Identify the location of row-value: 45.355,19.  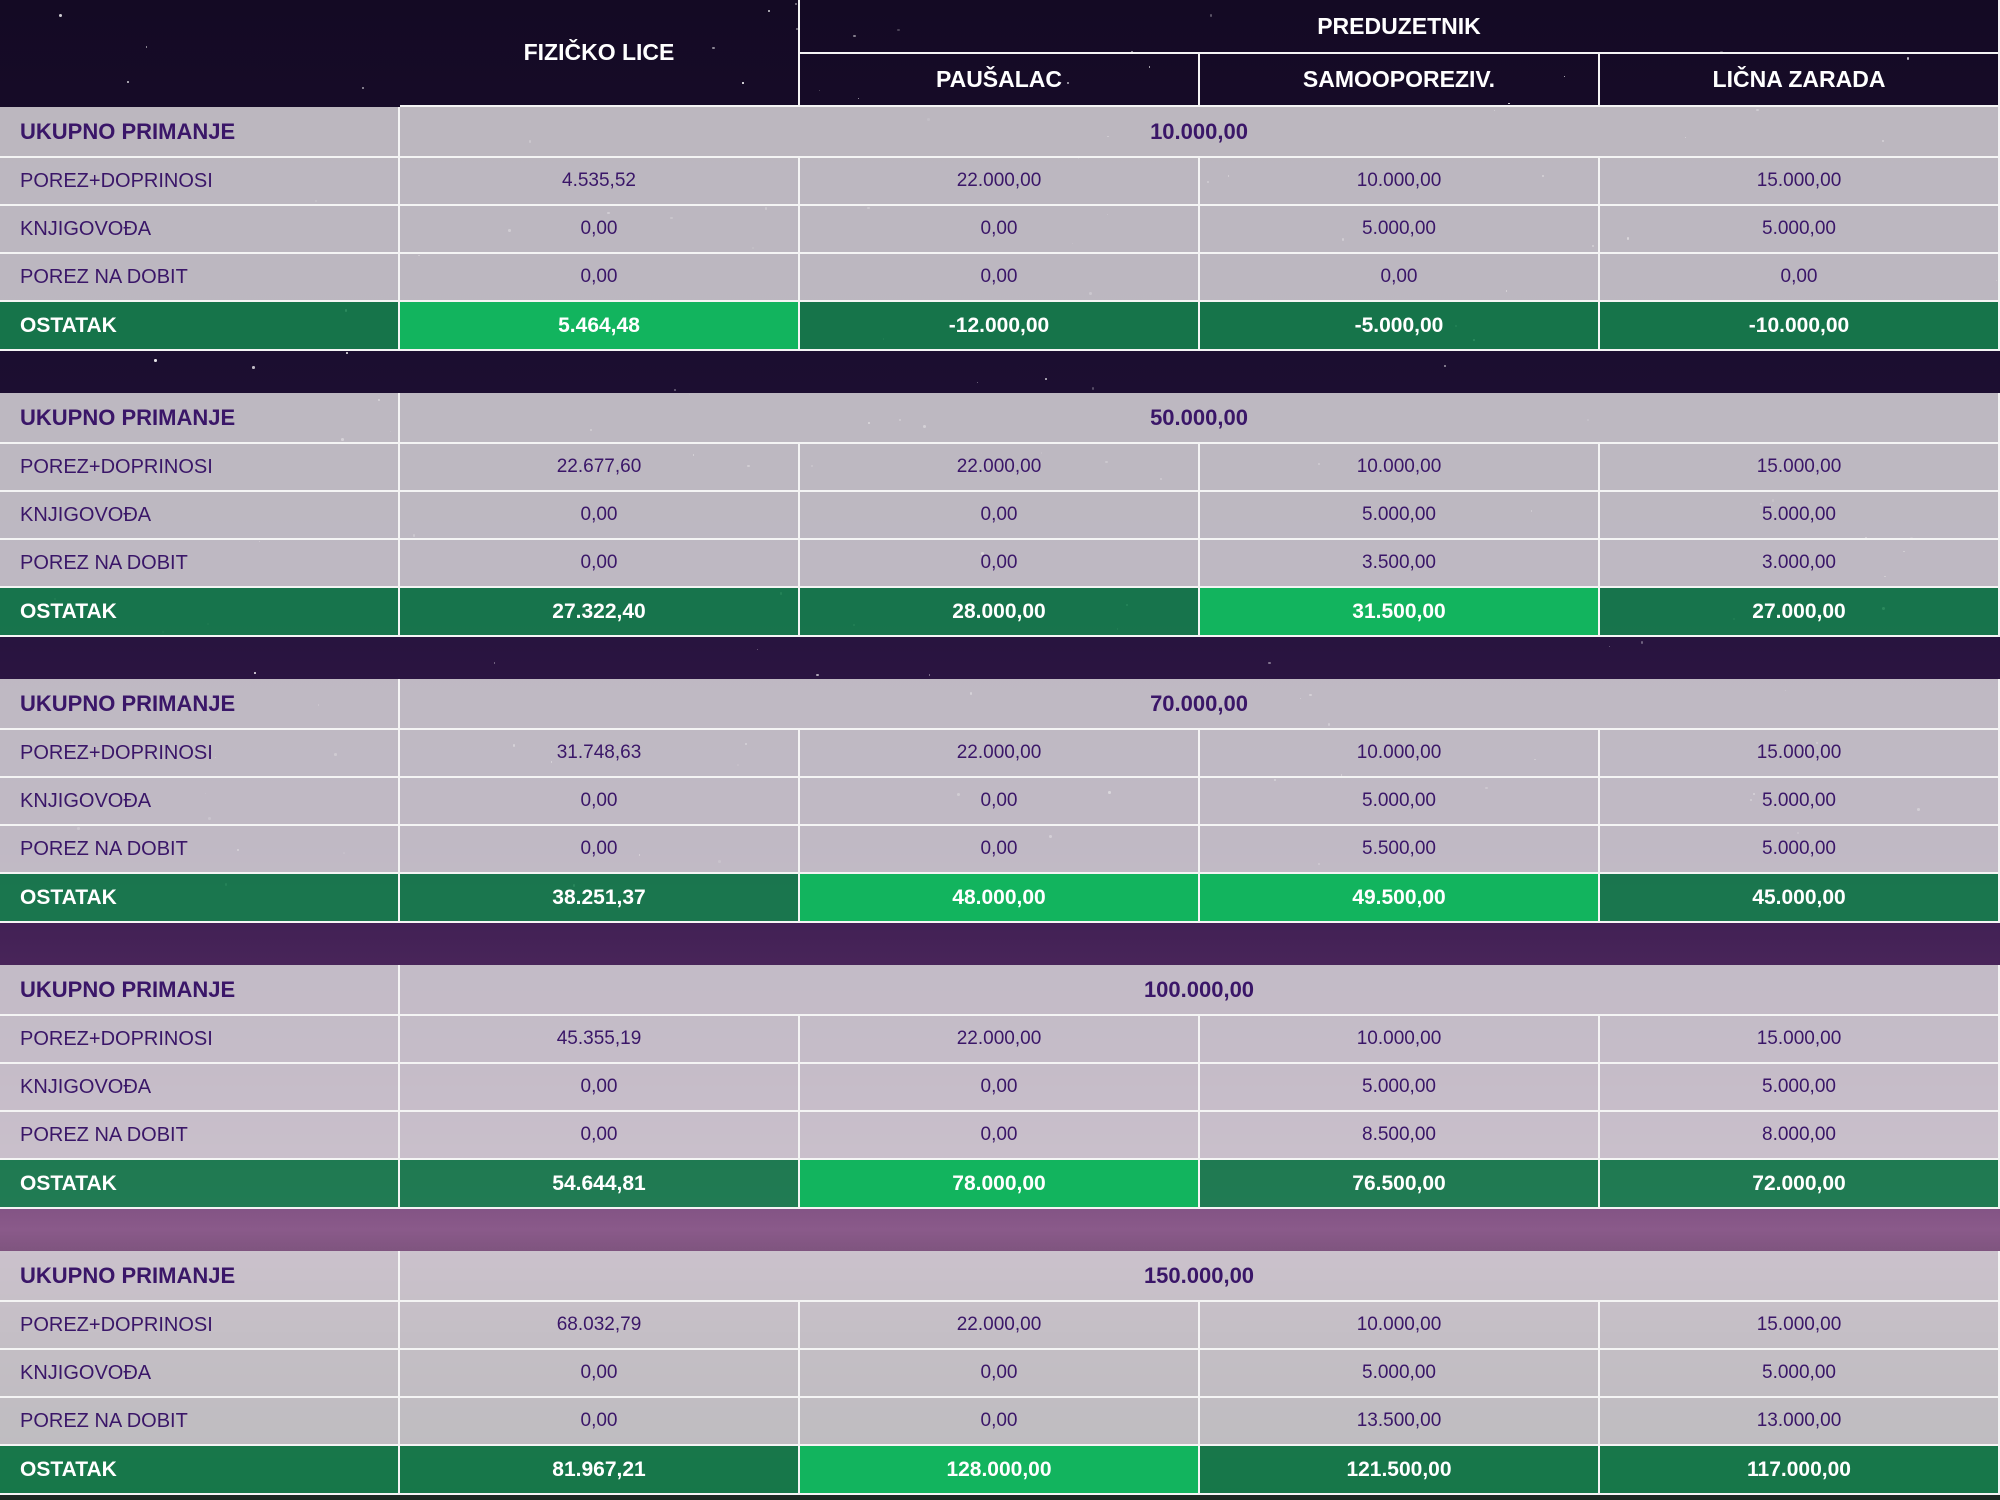
(600, 1040).